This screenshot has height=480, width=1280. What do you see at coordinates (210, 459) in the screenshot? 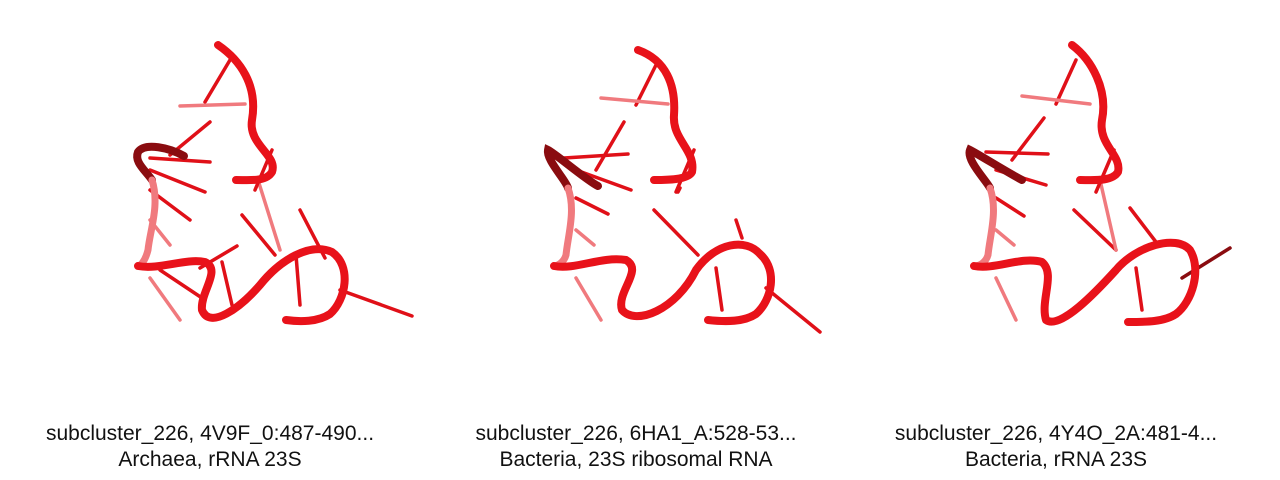
I see `panel-subtitle: Archaea, rRNA 23S` at bounding box center [210, 459].